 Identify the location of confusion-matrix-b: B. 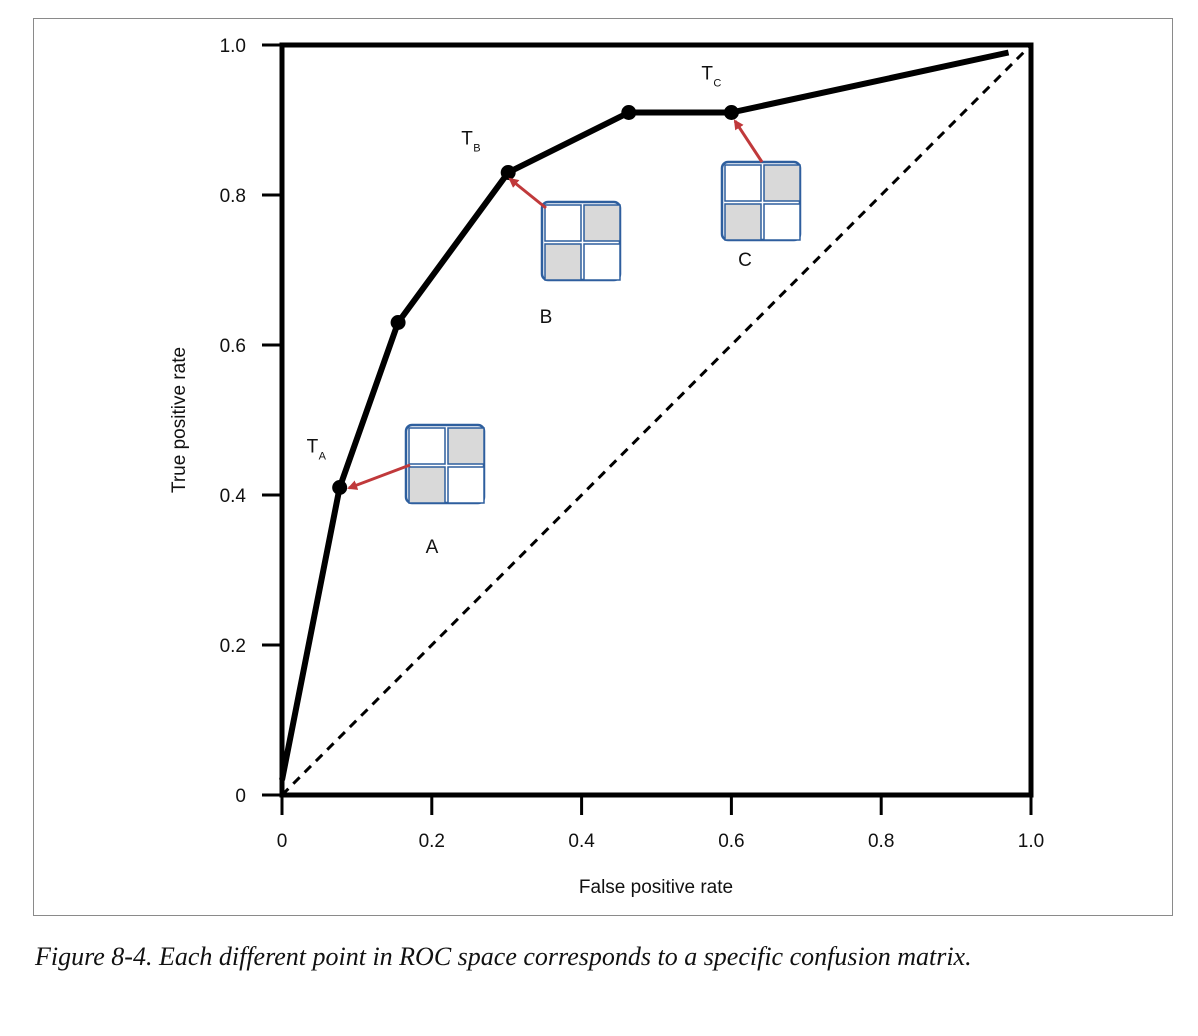
(565, 252).